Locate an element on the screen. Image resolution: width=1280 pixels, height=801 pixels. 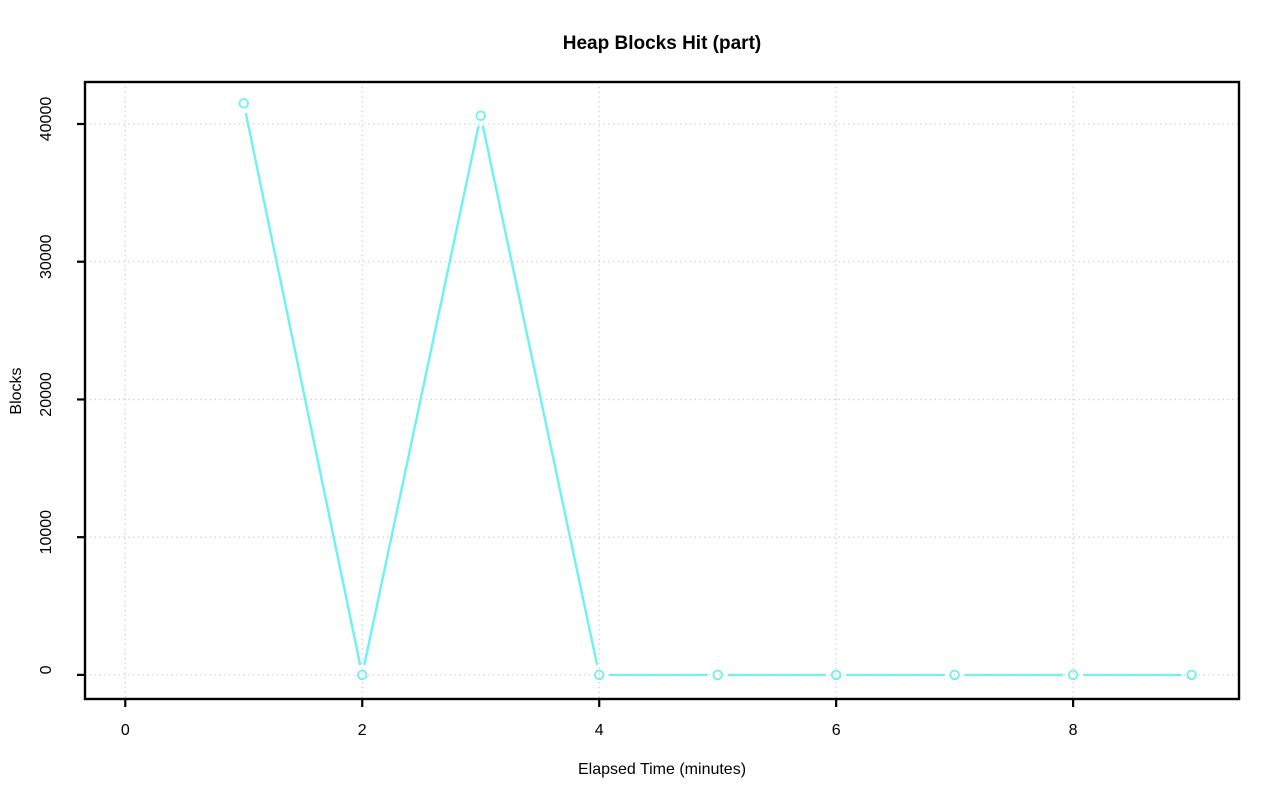
data-point-marker-x6 is located at coordinates (836, 675).